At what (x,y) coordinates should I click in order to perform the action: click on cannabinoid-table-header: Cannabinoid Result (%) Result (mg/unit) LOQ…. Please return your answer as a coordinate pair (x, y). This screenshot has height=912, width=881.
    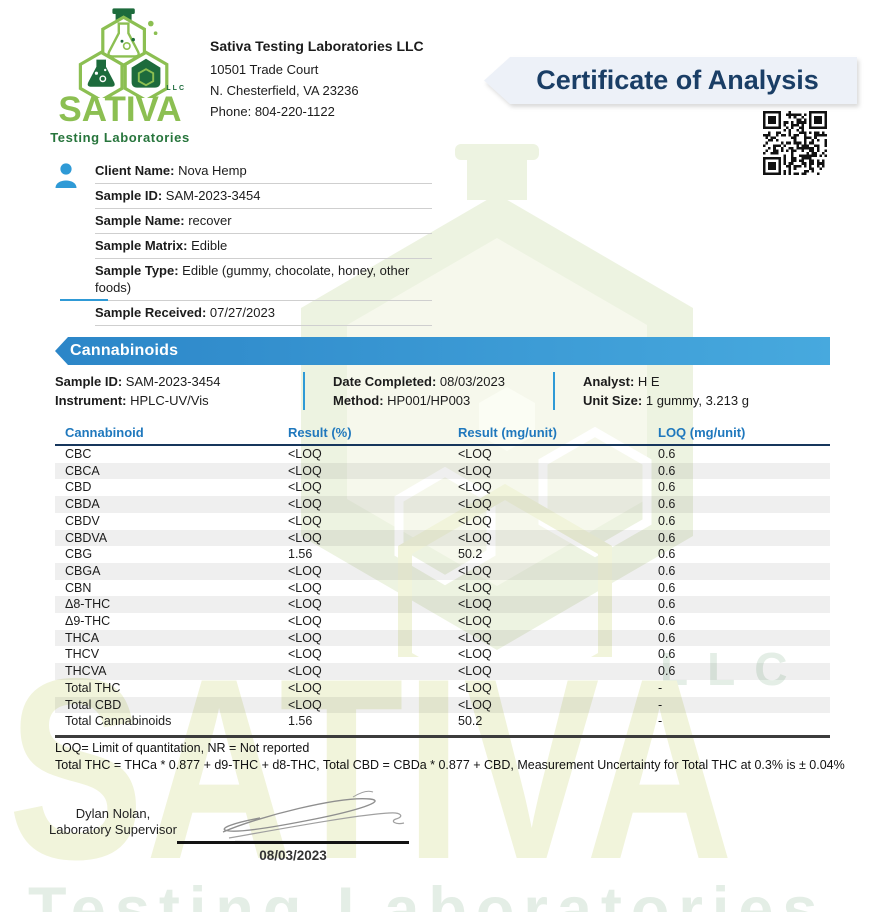
    Looking at the image, I should click on (442, 435).